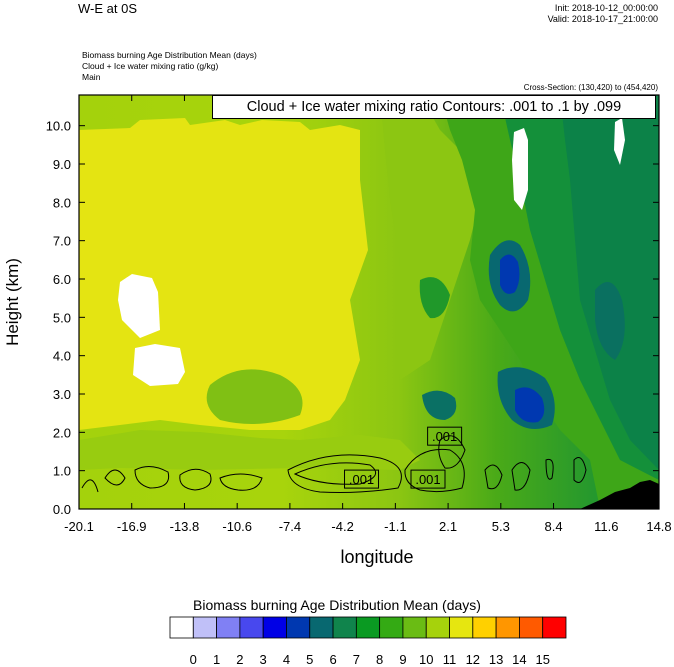 The width and height of the screenshot is (674, 667). Describe the element at coordinates (62, 164) in the screenshot. I see `y-tick-label: 9.0` at that location.